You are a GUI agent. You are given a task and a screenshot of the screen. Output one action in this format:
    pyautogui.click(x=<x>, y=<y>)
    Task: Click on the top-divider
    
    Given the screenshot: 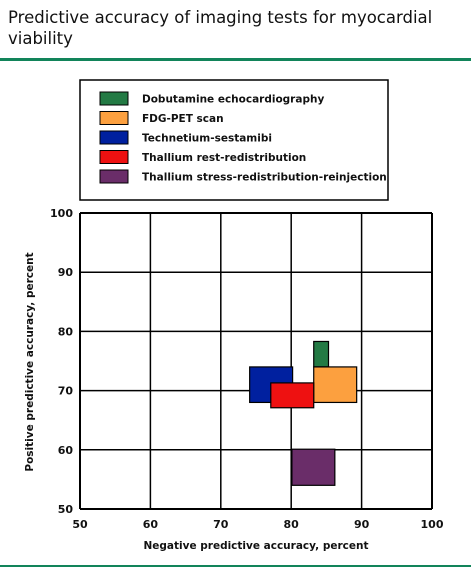 What is the action you would take?
    pyautogui.click(x=235, y=59)
    